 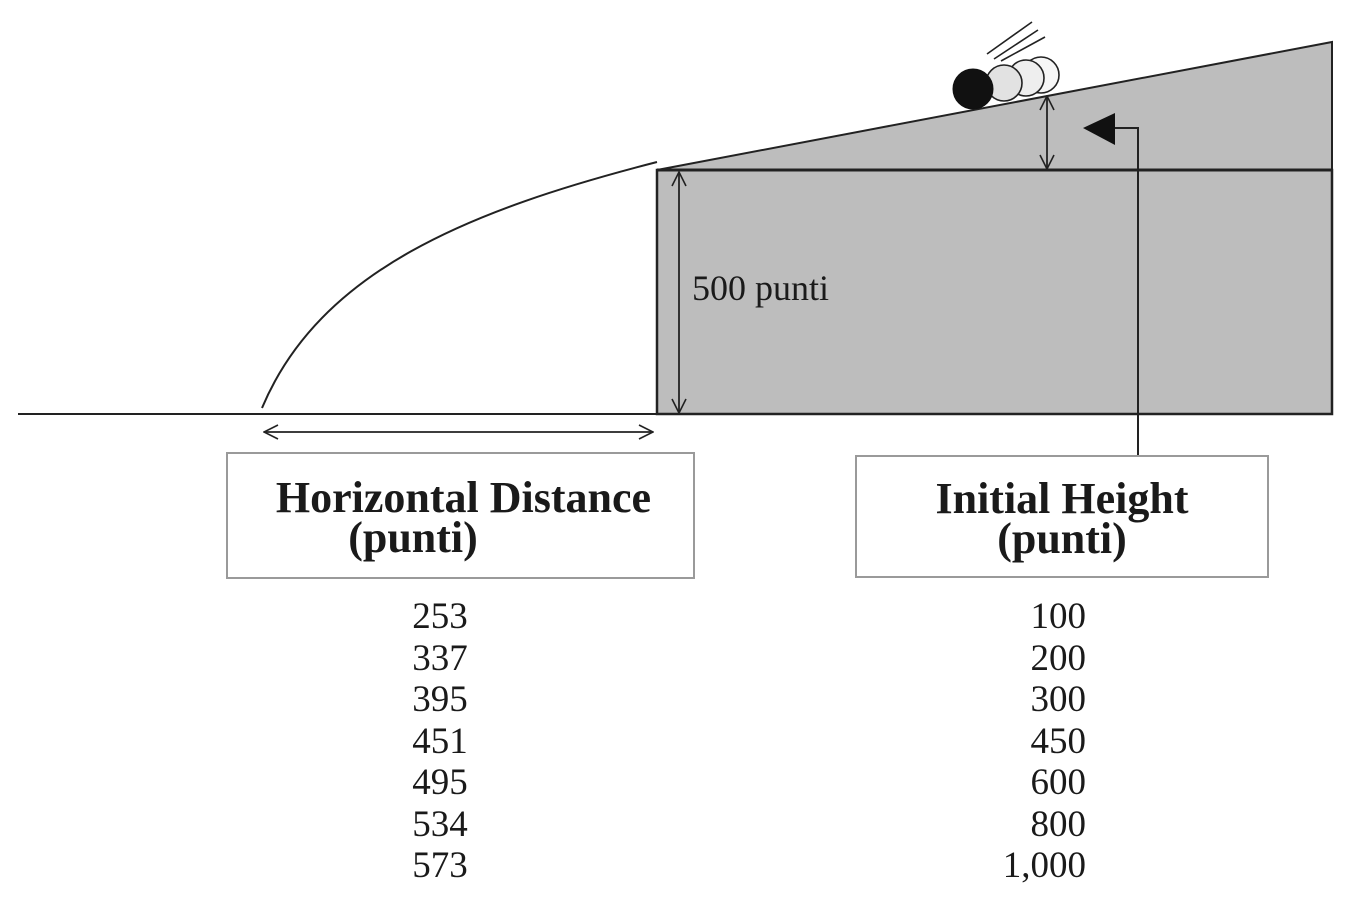 What do you see at coordinates (1058, 741) in the screenshot?
I see `height-value: 450` at bounding box center [1058, 741].